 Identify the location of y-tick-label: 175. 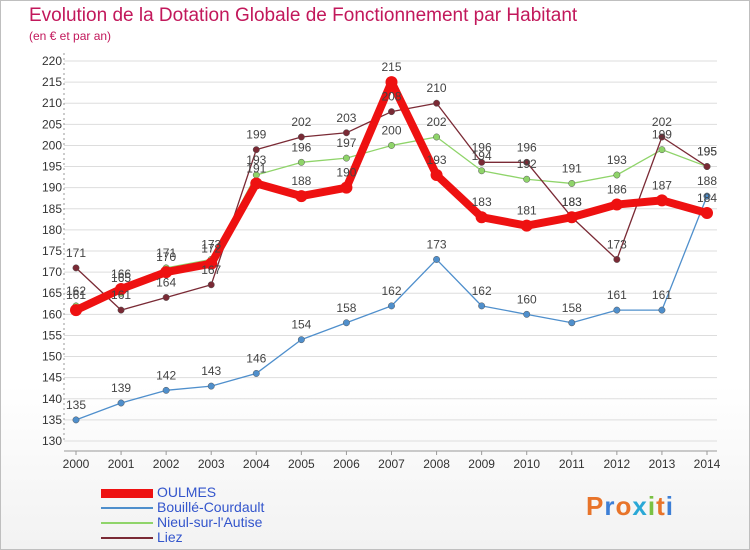
(52, 251).